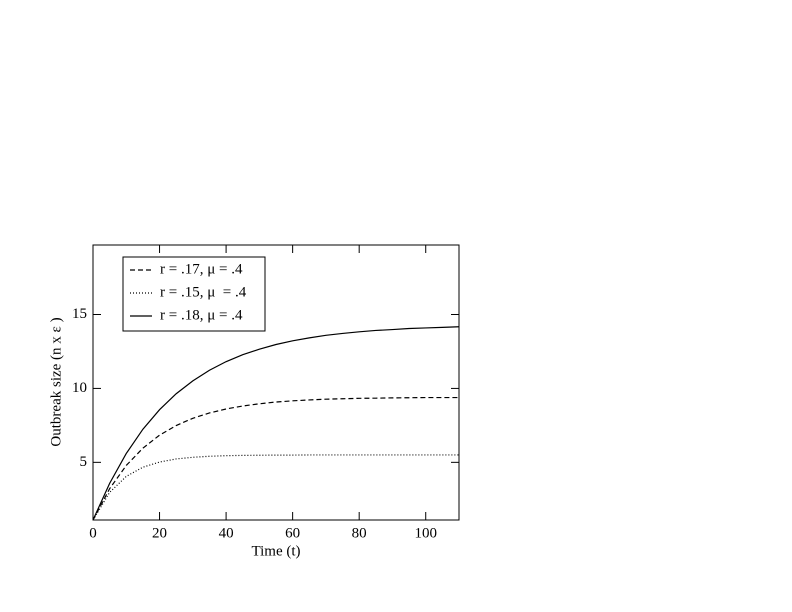 This screenshot has height=612, width=792. I want to click on legend-box, so click(194, 294).